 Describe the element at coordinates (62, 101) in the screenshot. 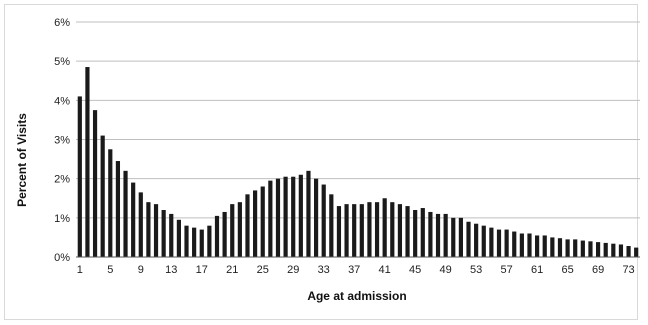

I see `y-tick-label: 4%` at that location.